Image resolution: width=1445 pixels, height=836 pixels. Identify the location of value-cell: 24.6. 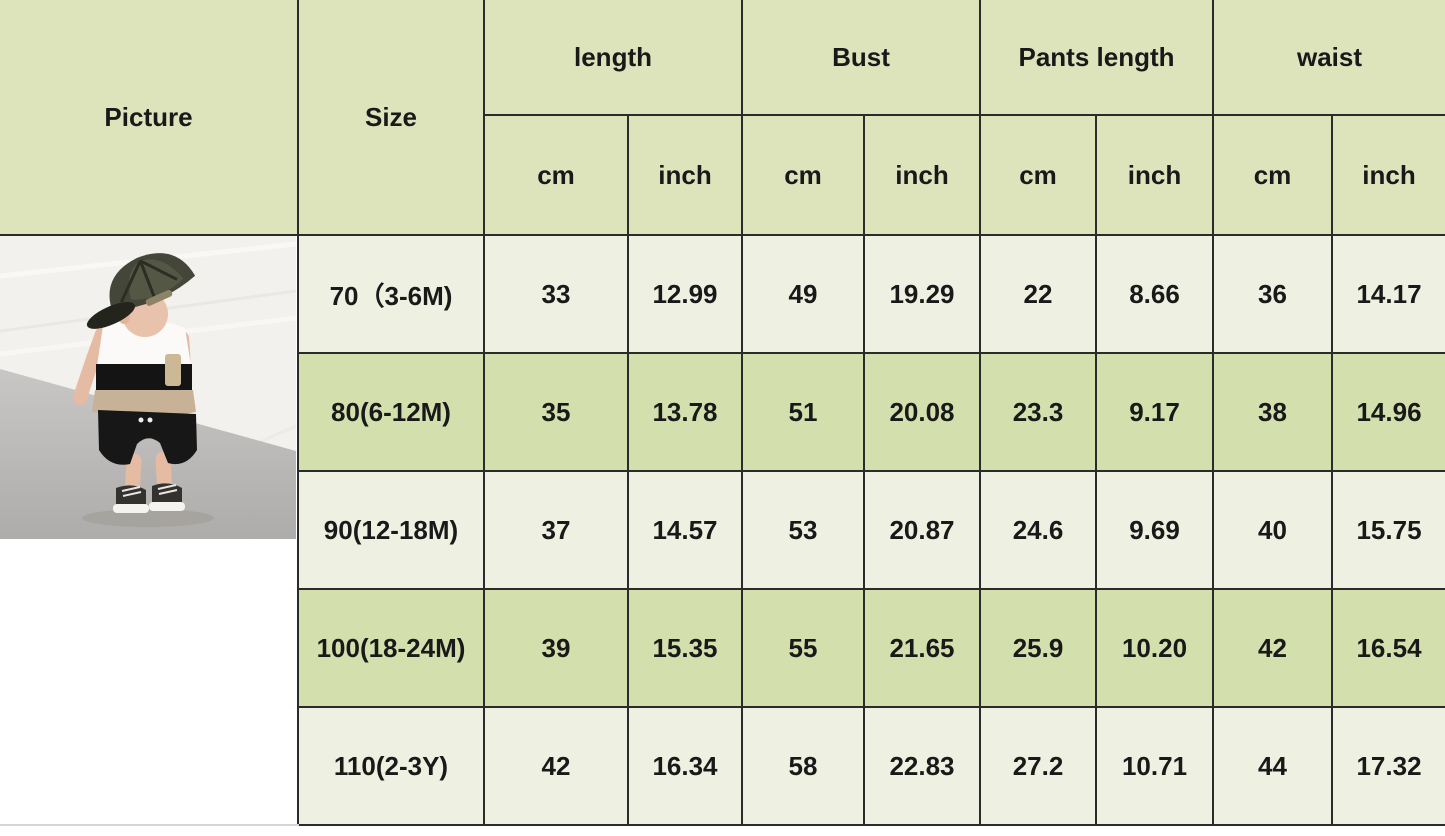
(1038, 530).